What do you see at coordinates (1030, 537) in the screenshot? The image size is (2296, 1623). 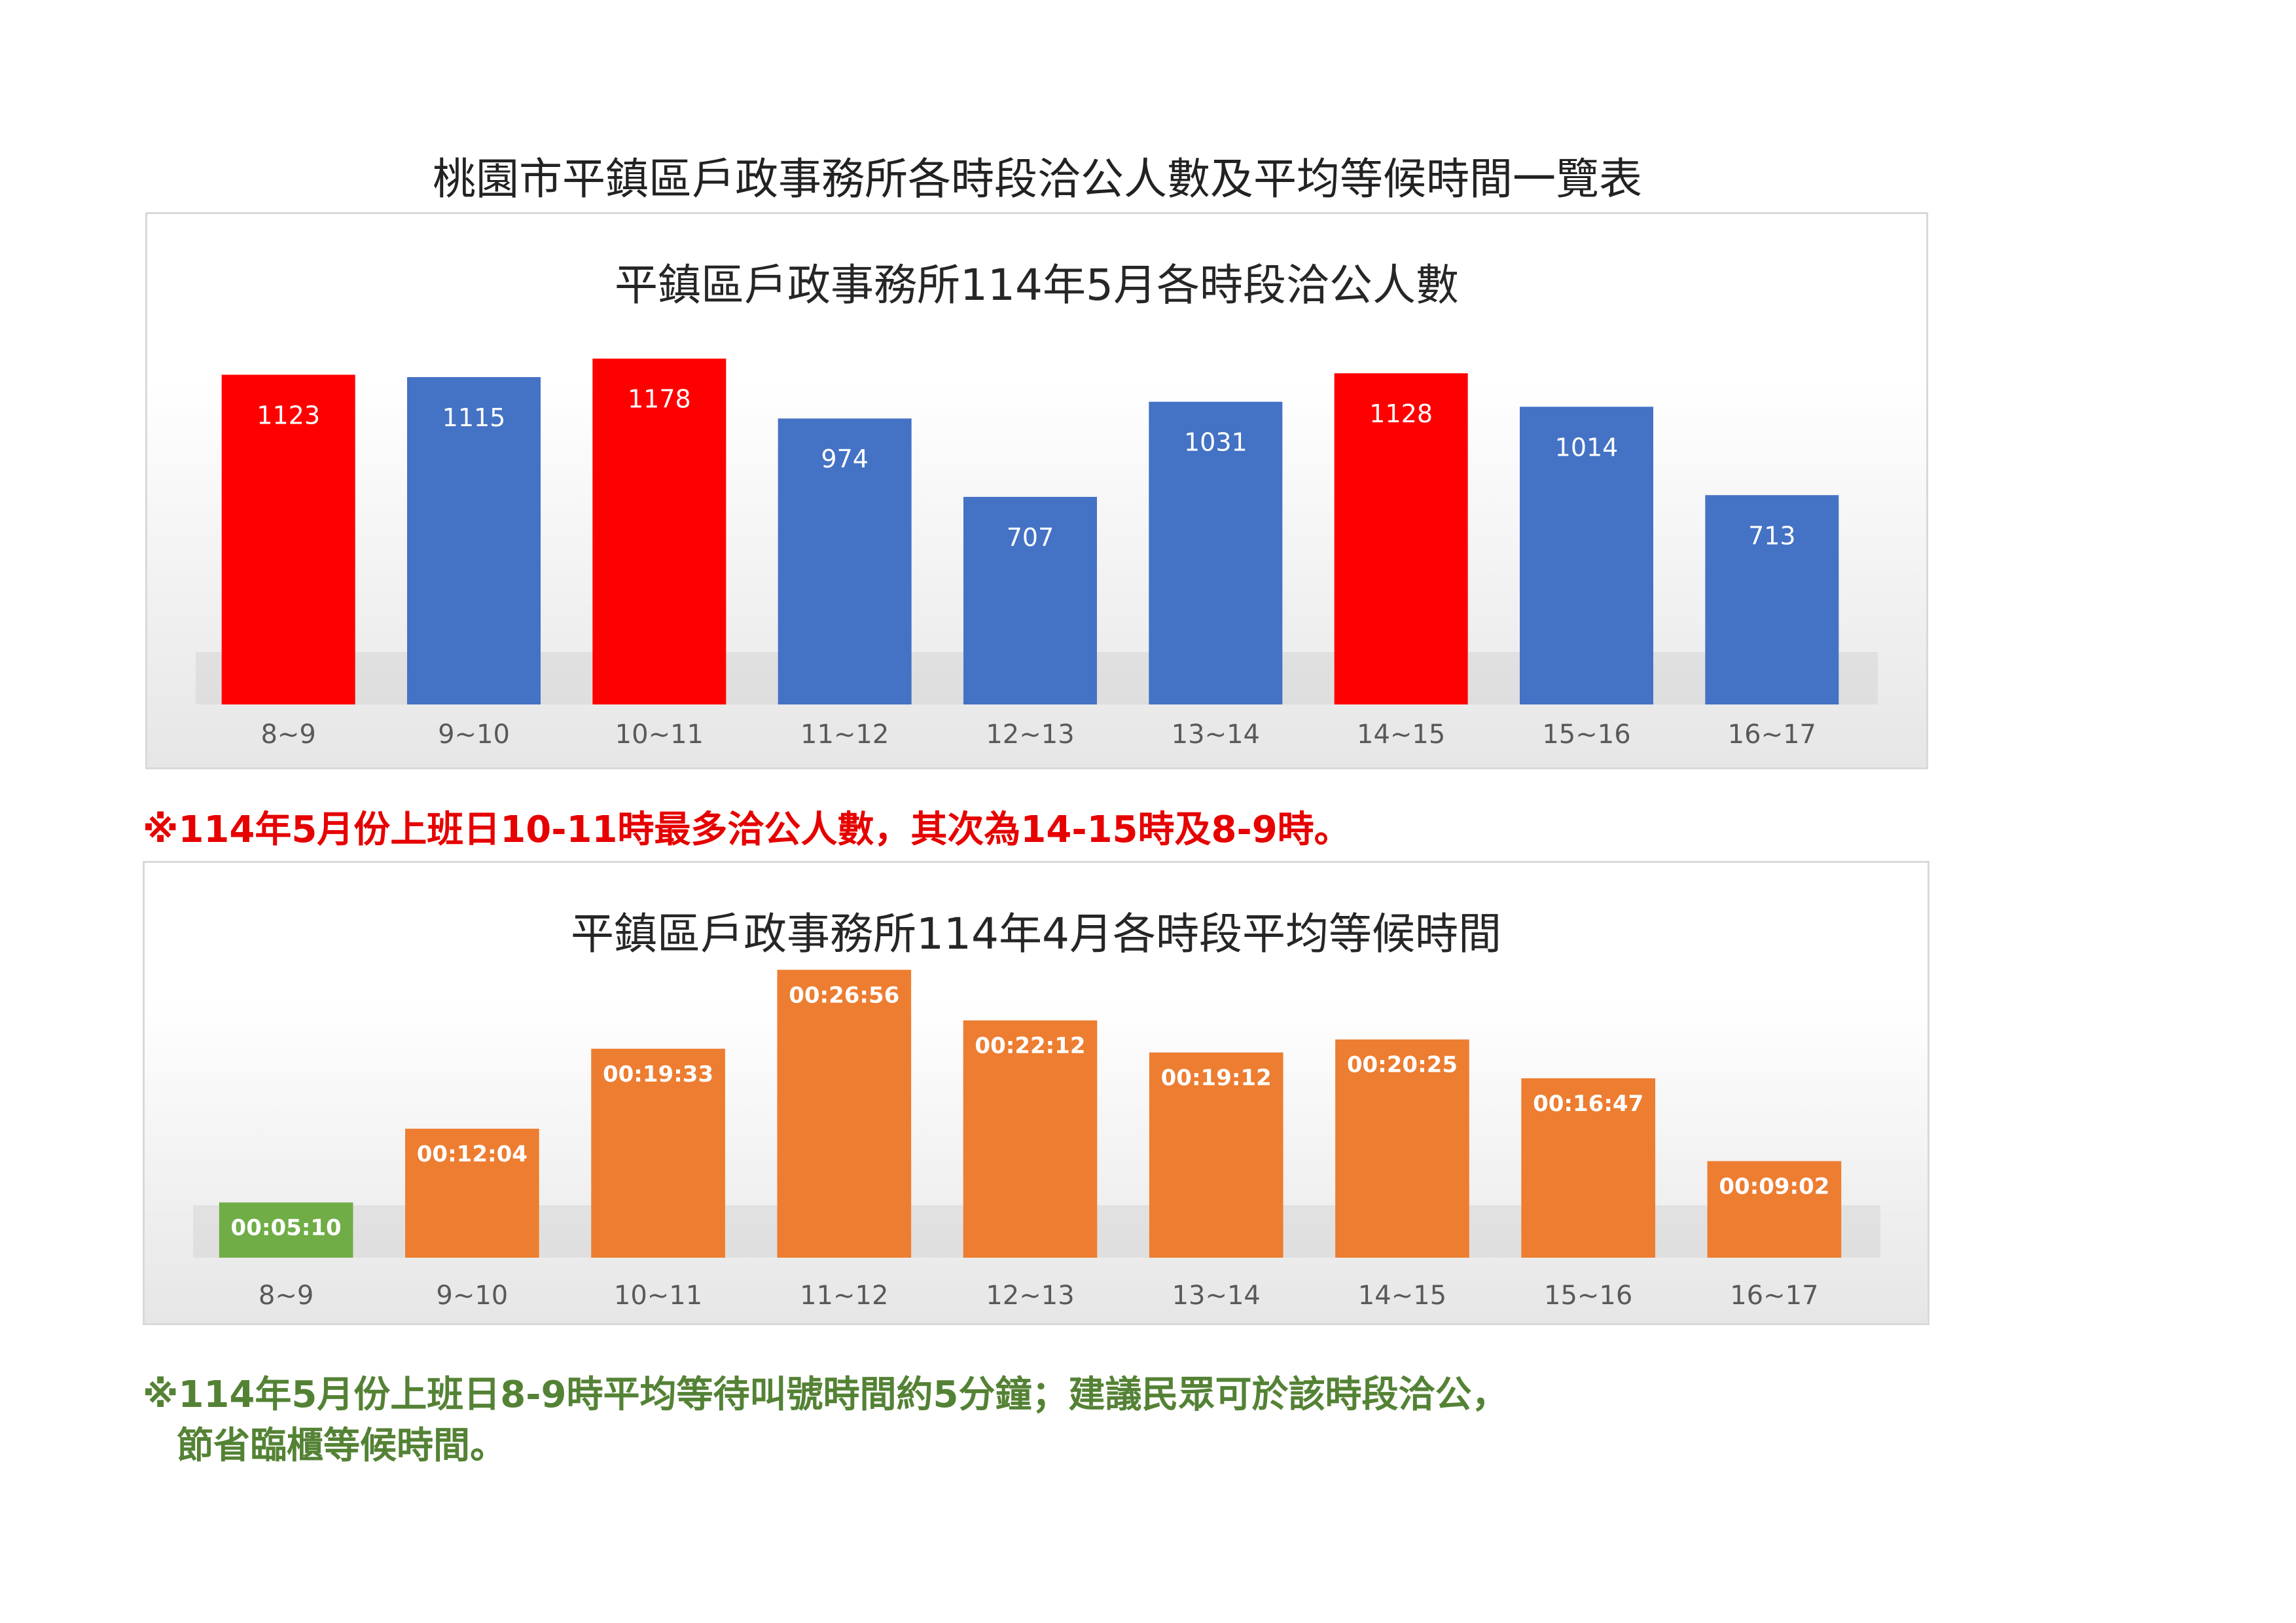 I see `data-label-12~13: 707` at bounding box center [1030, 537].